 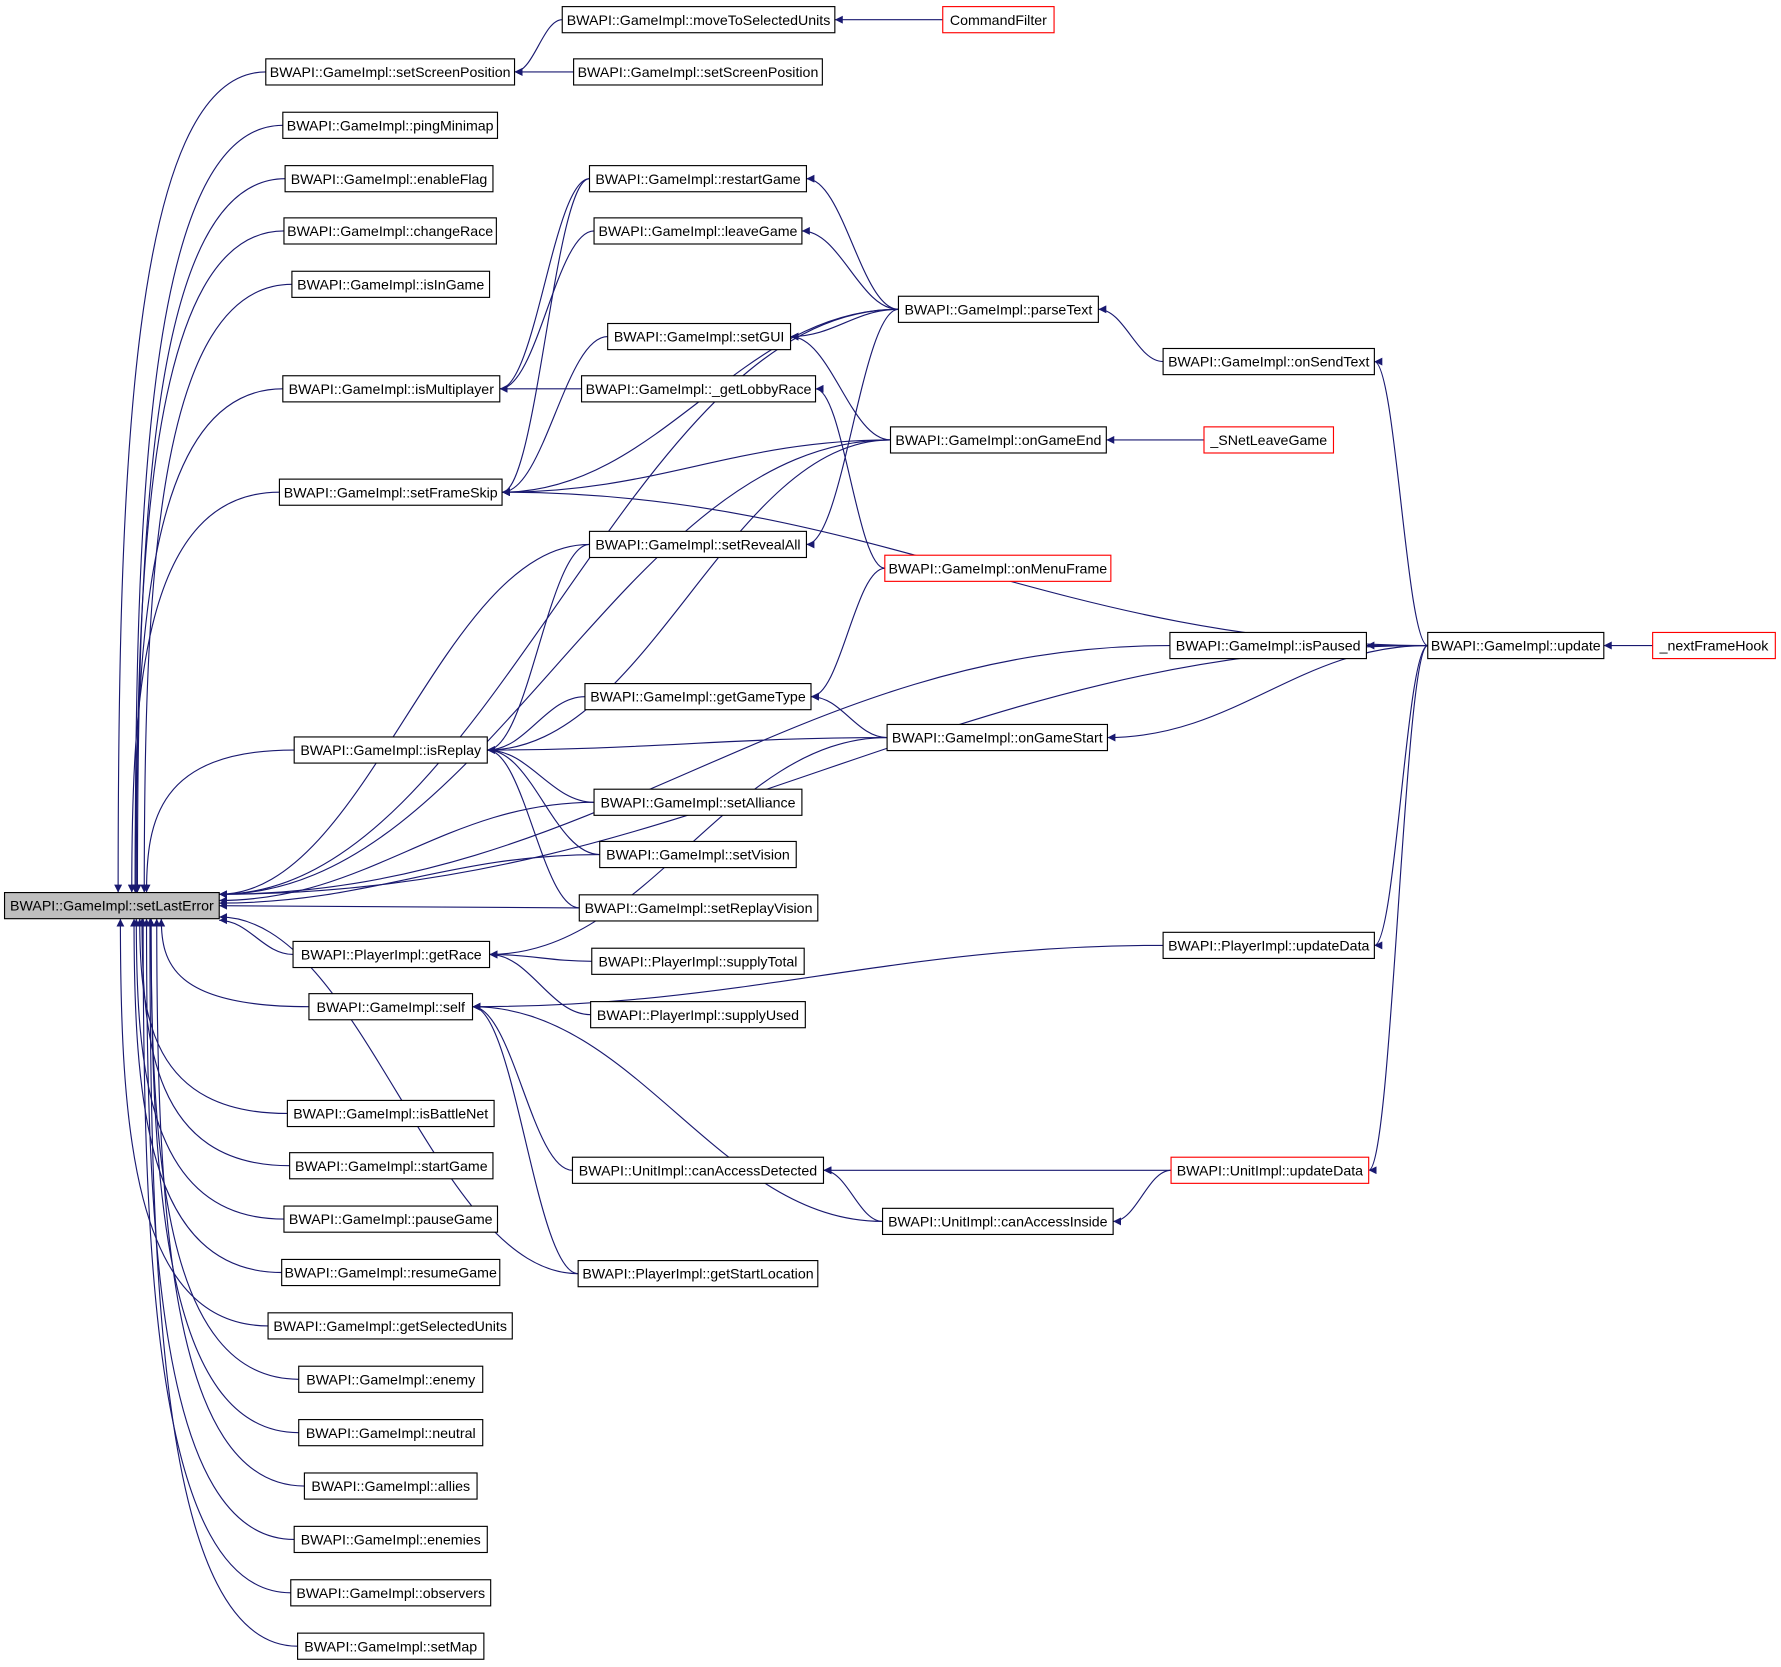 I want to click on node-bwapi-gameimpl-neutral: BWAPI::GameImpl::neutral, so click(x=391, y=1433).